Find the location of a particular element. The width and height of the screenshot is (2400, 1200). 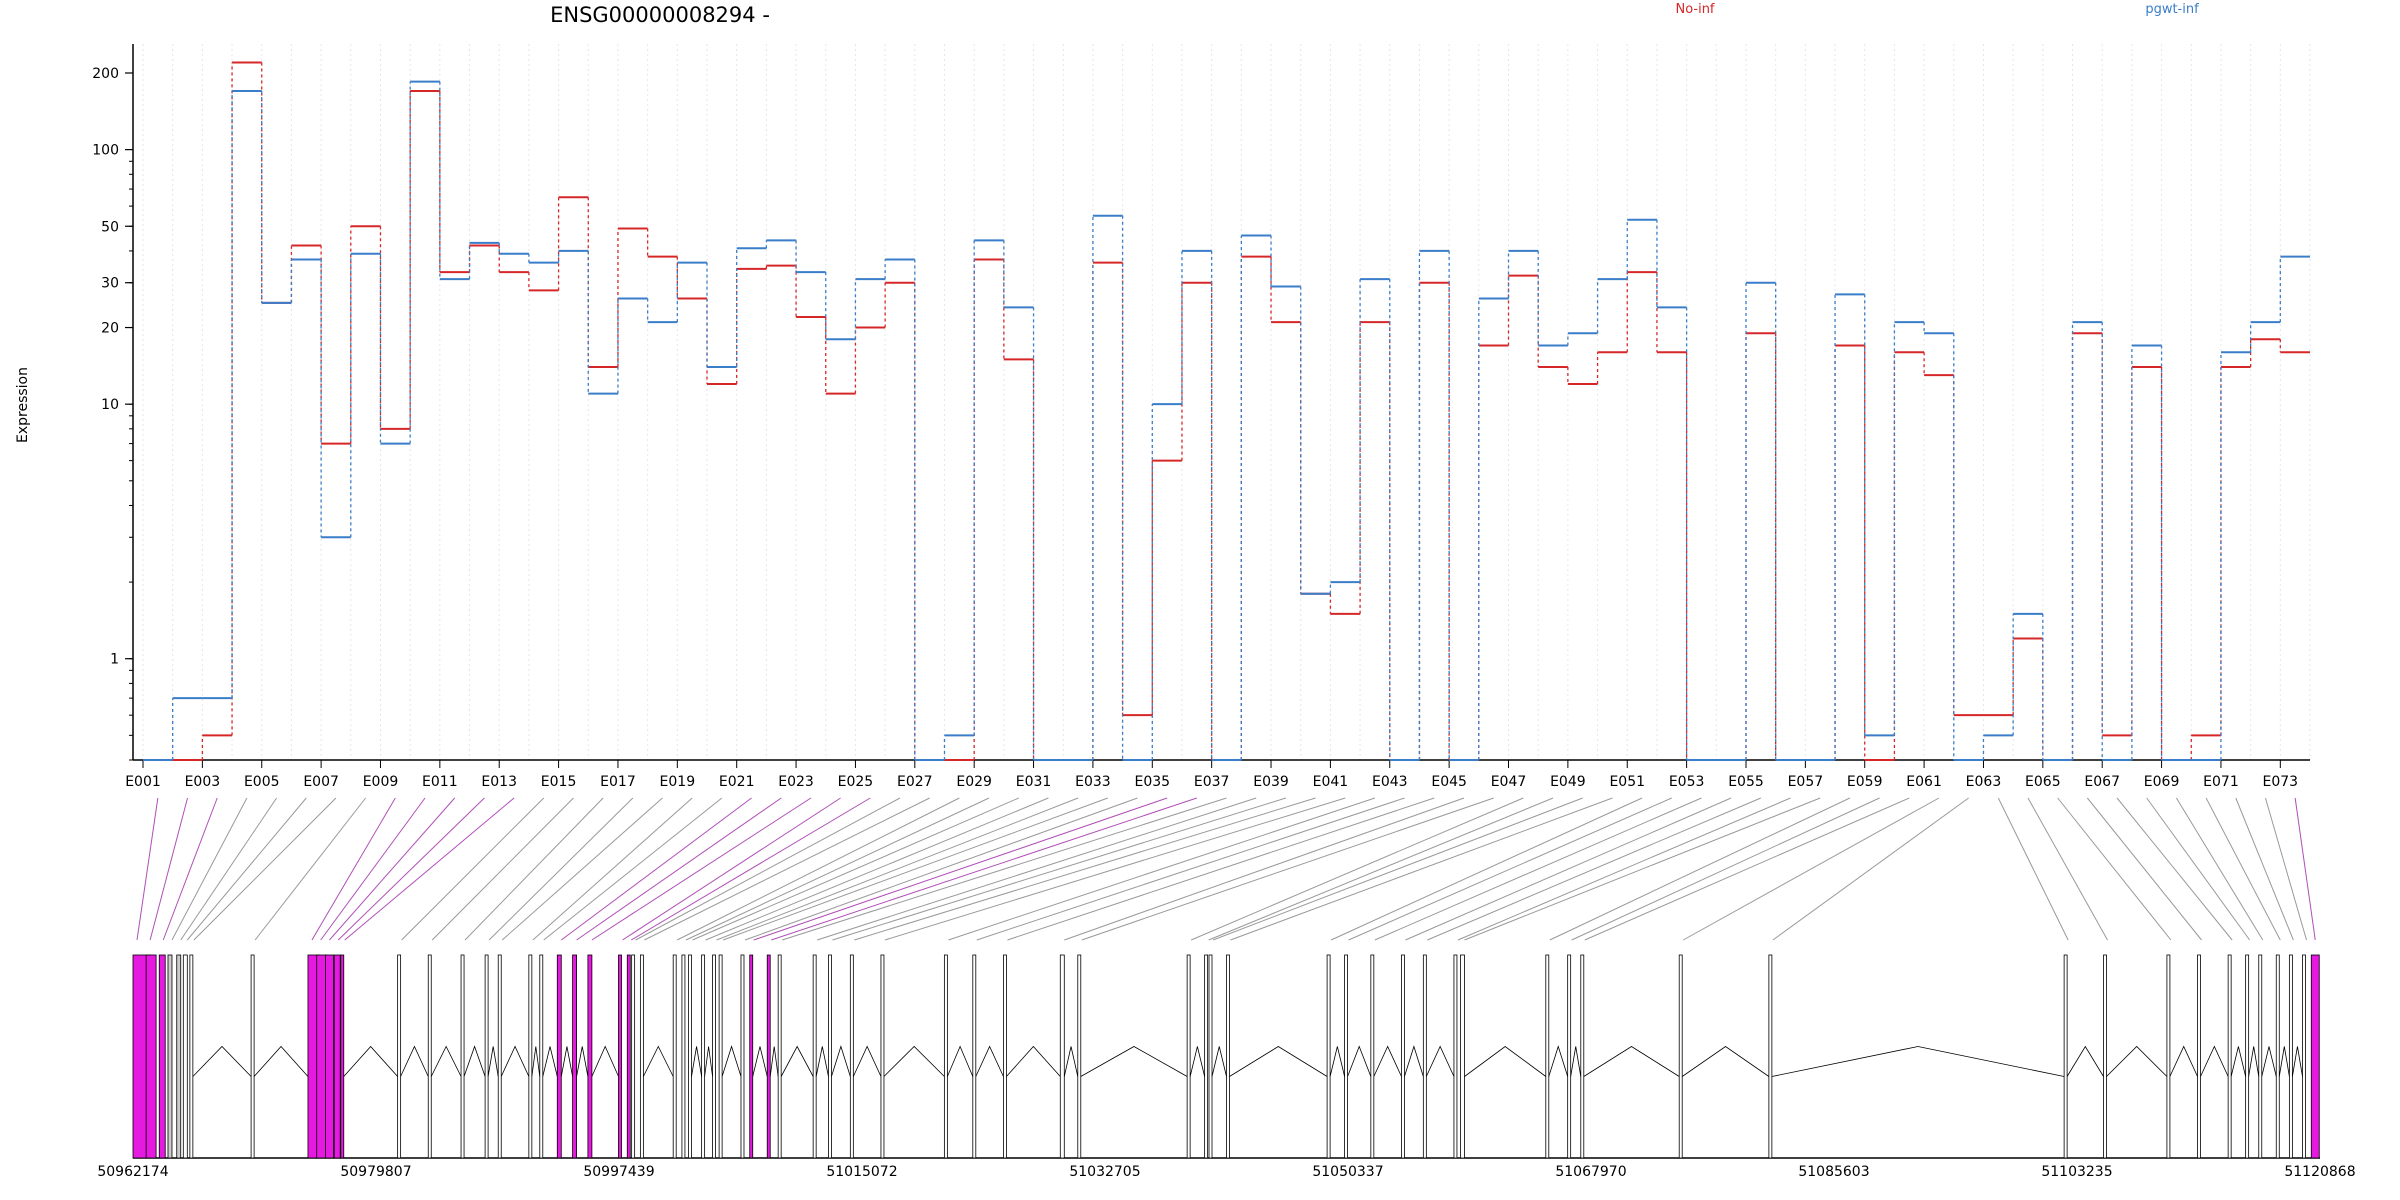

y-tick-label: 30 is located at coordinates (110, 284).